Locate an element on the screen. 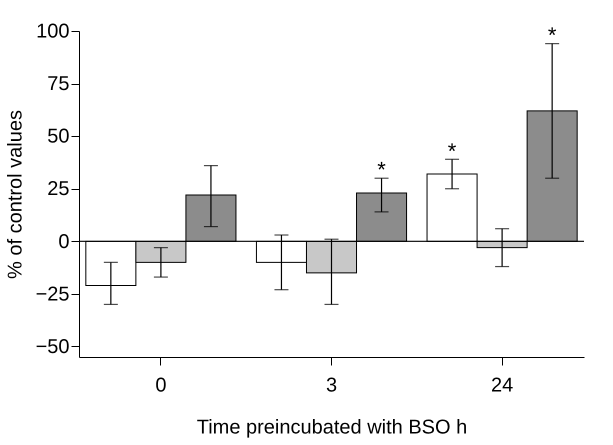 This screenshot has height=445, width=613. x-axis-title: Time preincubated with BSO h is located at coordinates (332, 427).